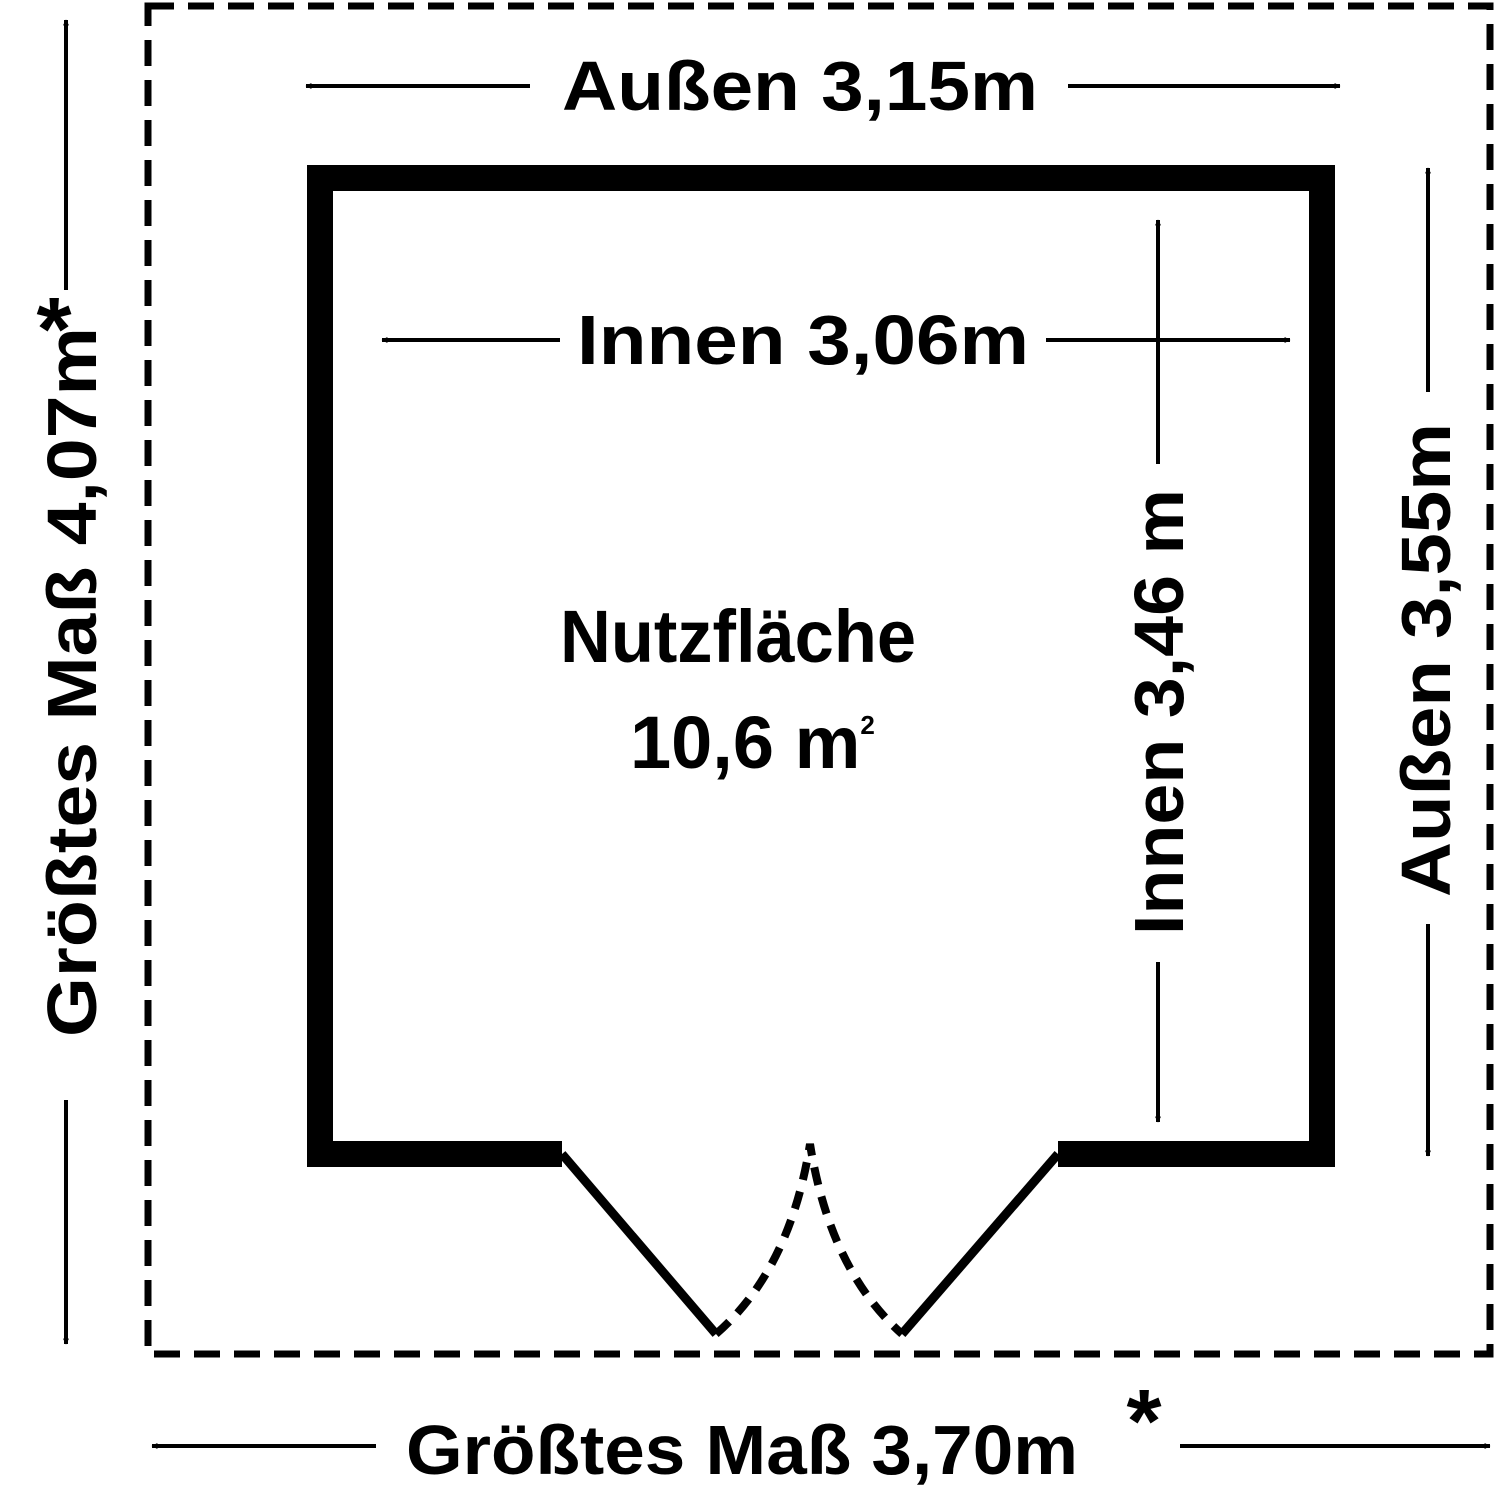 Image resolution: width=1500 pixels, height=1500 pixels. What do you see at coordinates (895, 86) in the screenshot?
I see `outer-width-value: 3,15` at bounding box center [895, 86].